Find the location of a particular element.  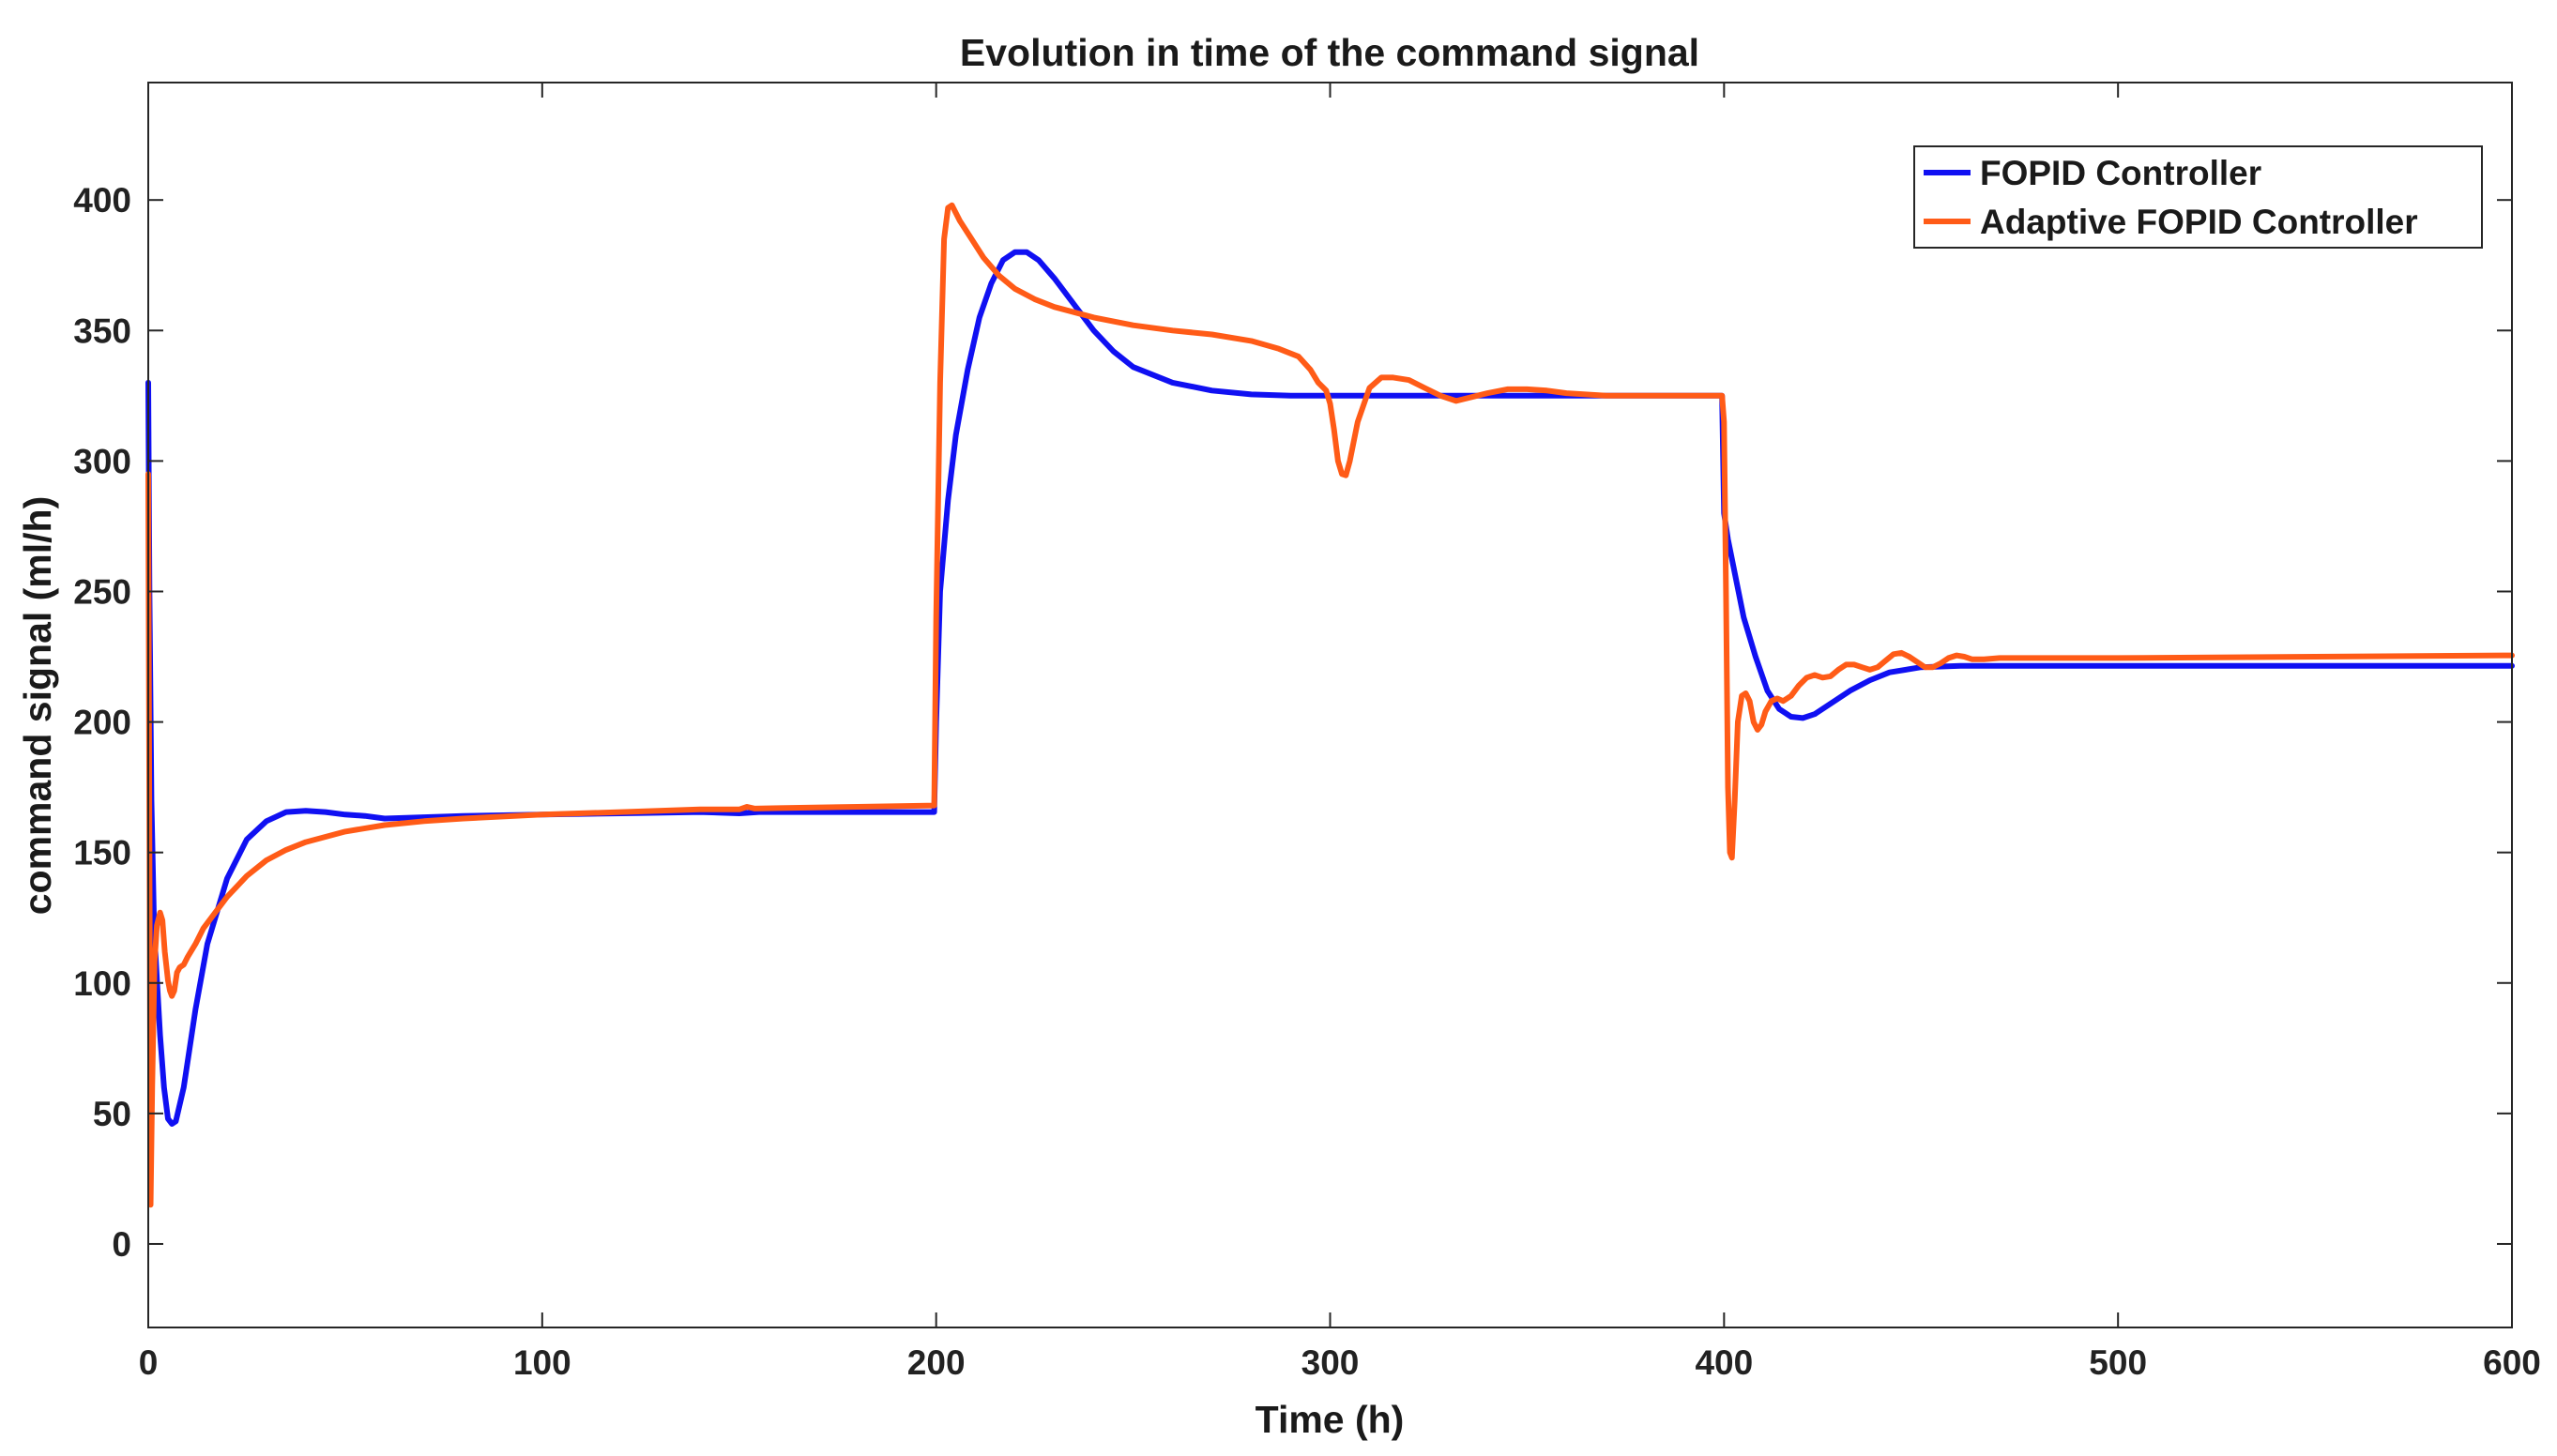

x-tick-label: 600 is located at coordinates (2512, 1362).